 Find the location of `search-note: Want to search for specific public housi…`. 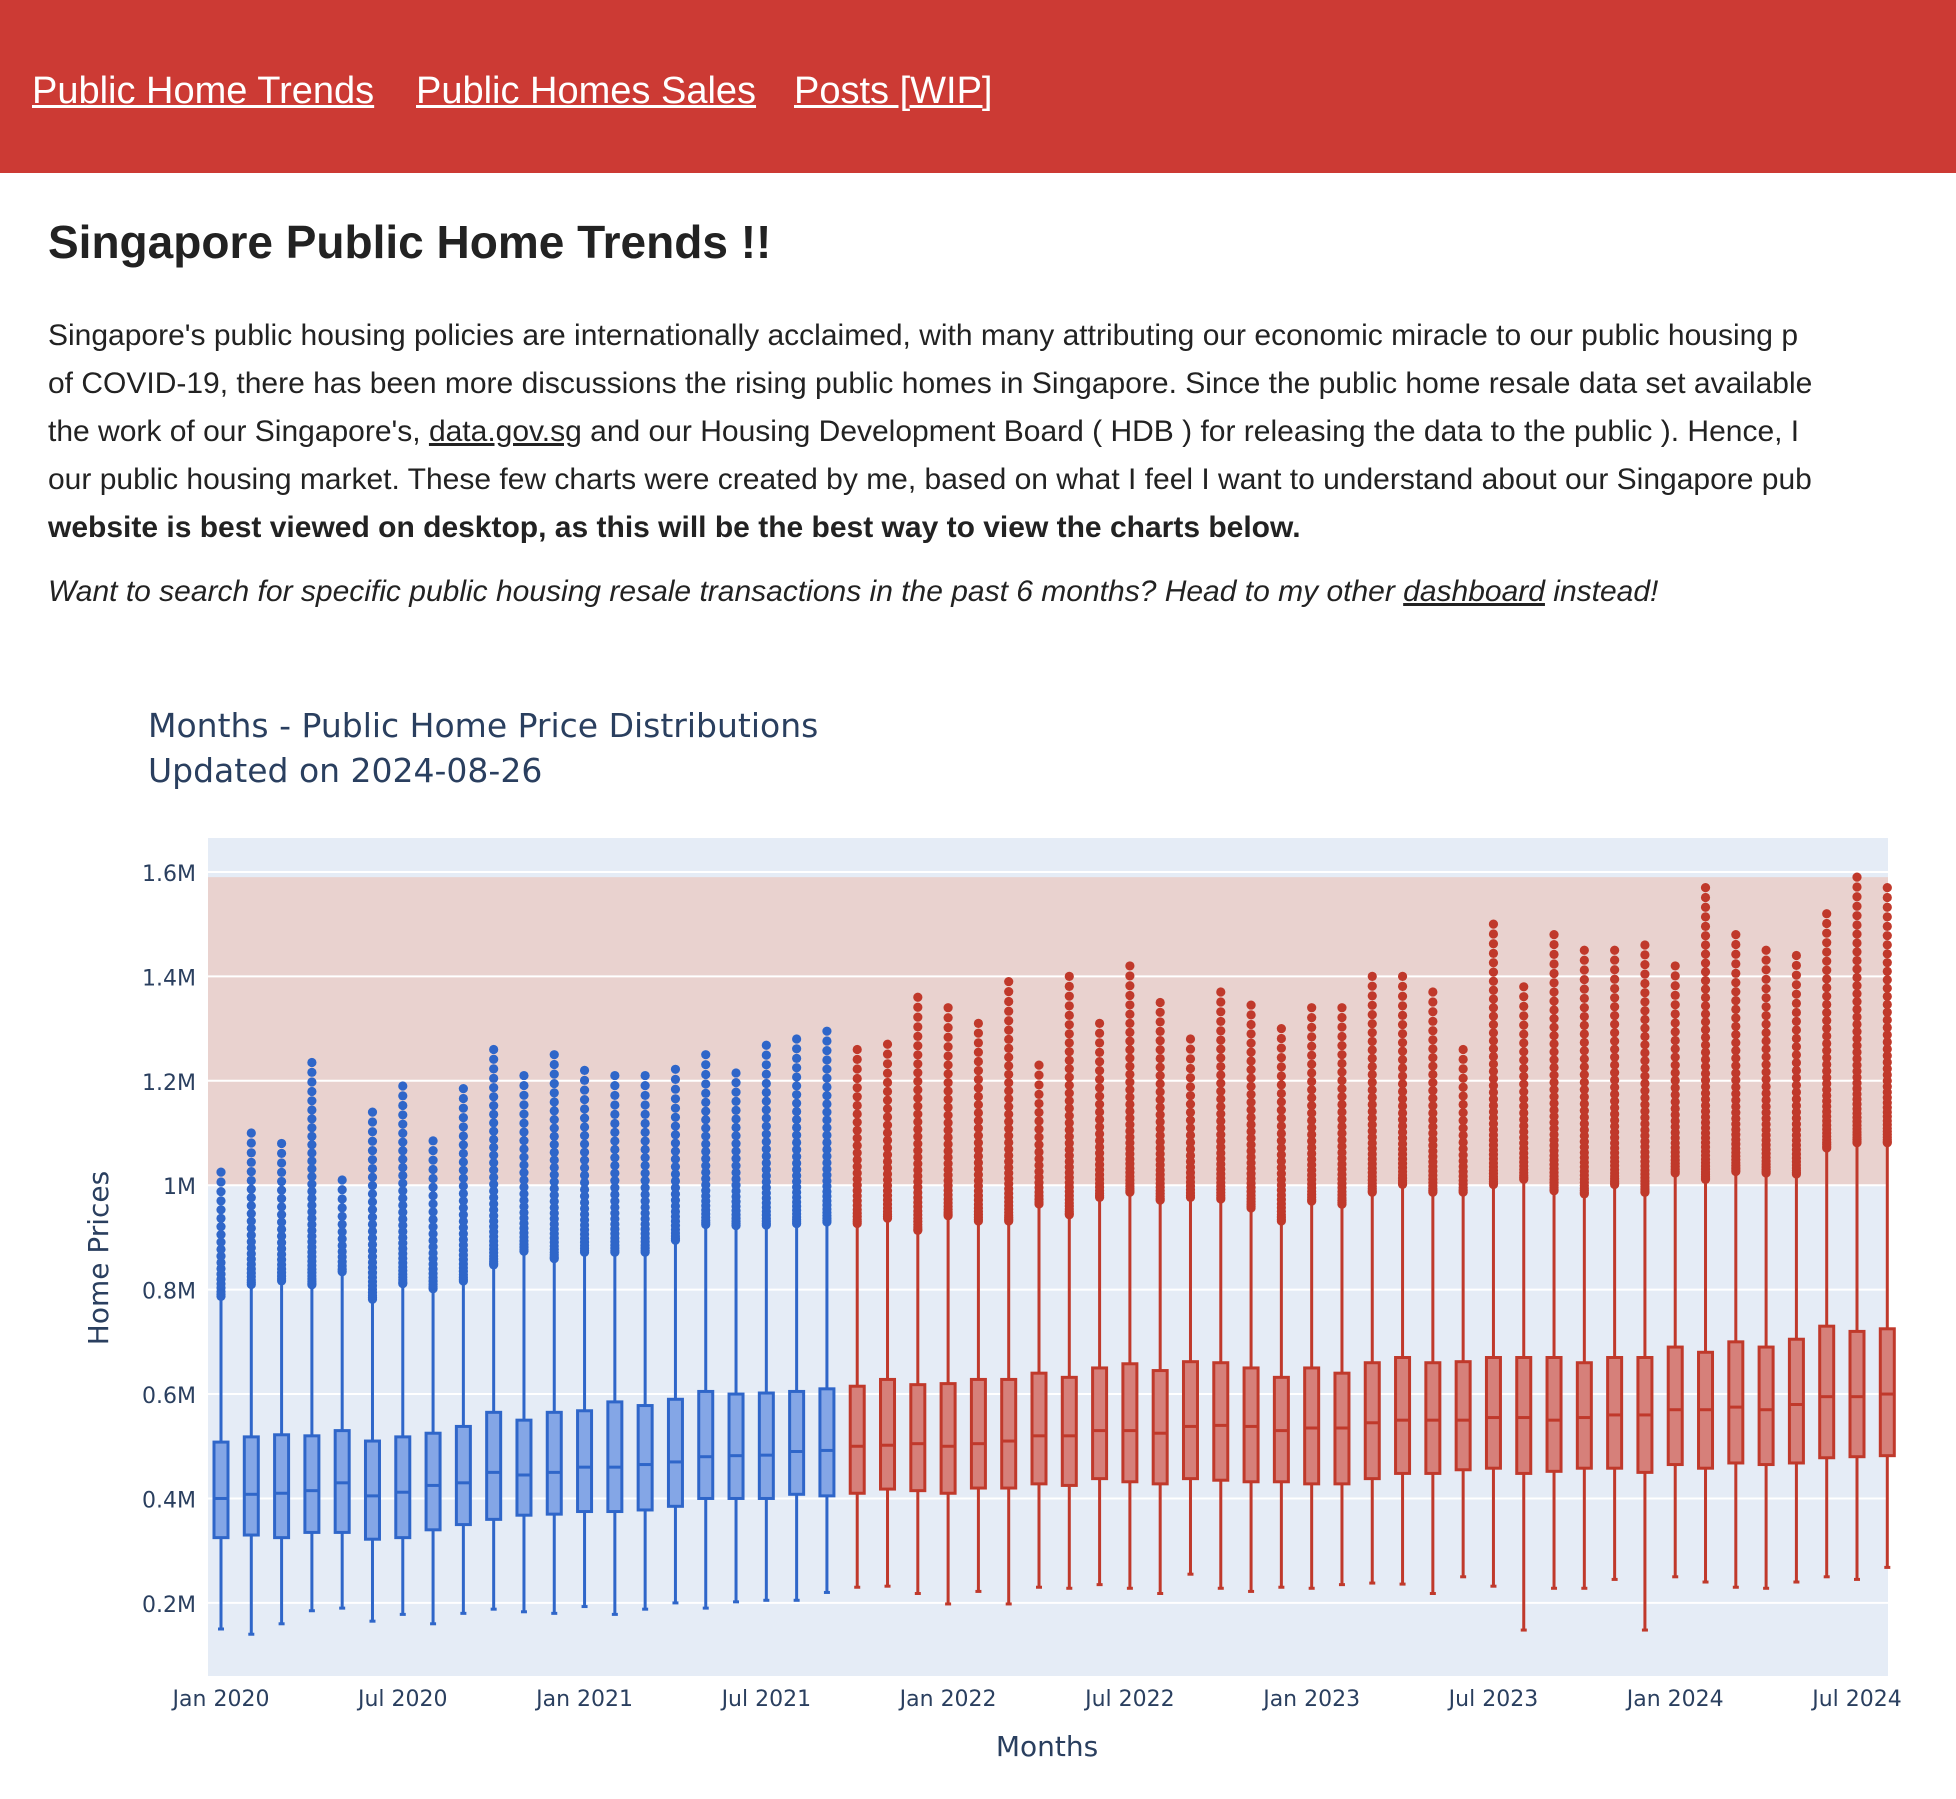

search-note: Want to search for specific public housi… is located at coordinates (1002, 592).